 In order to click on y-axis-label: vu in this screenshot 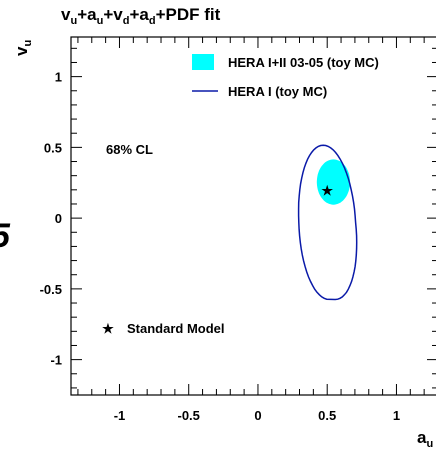, I will do `click(23, 48)`.